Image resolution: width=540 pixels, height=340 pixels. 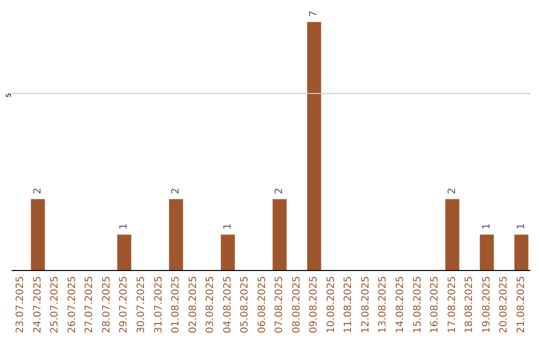 What do you see at coordinates (331, 305) in the screenshot?
I see `x-tick-label: 10.08.2025` at bounding box center [331, 305].